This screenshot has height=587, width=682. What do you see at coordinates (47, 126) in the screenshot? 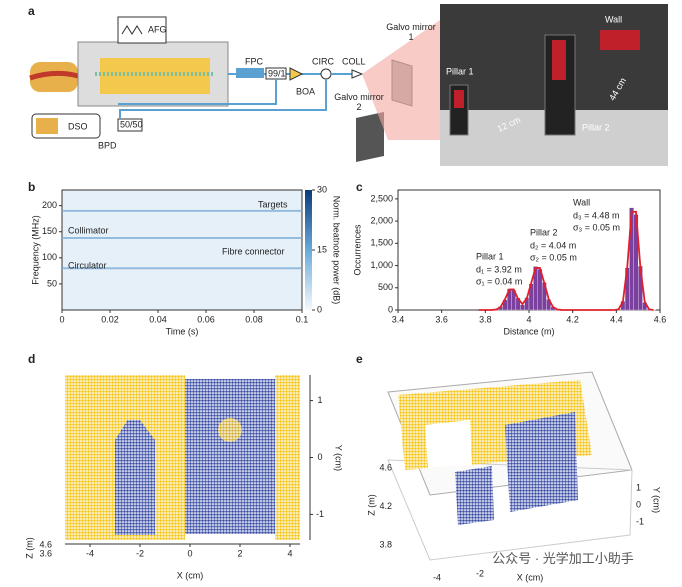
I see `dso-screen` at bounding box center [47, 126].